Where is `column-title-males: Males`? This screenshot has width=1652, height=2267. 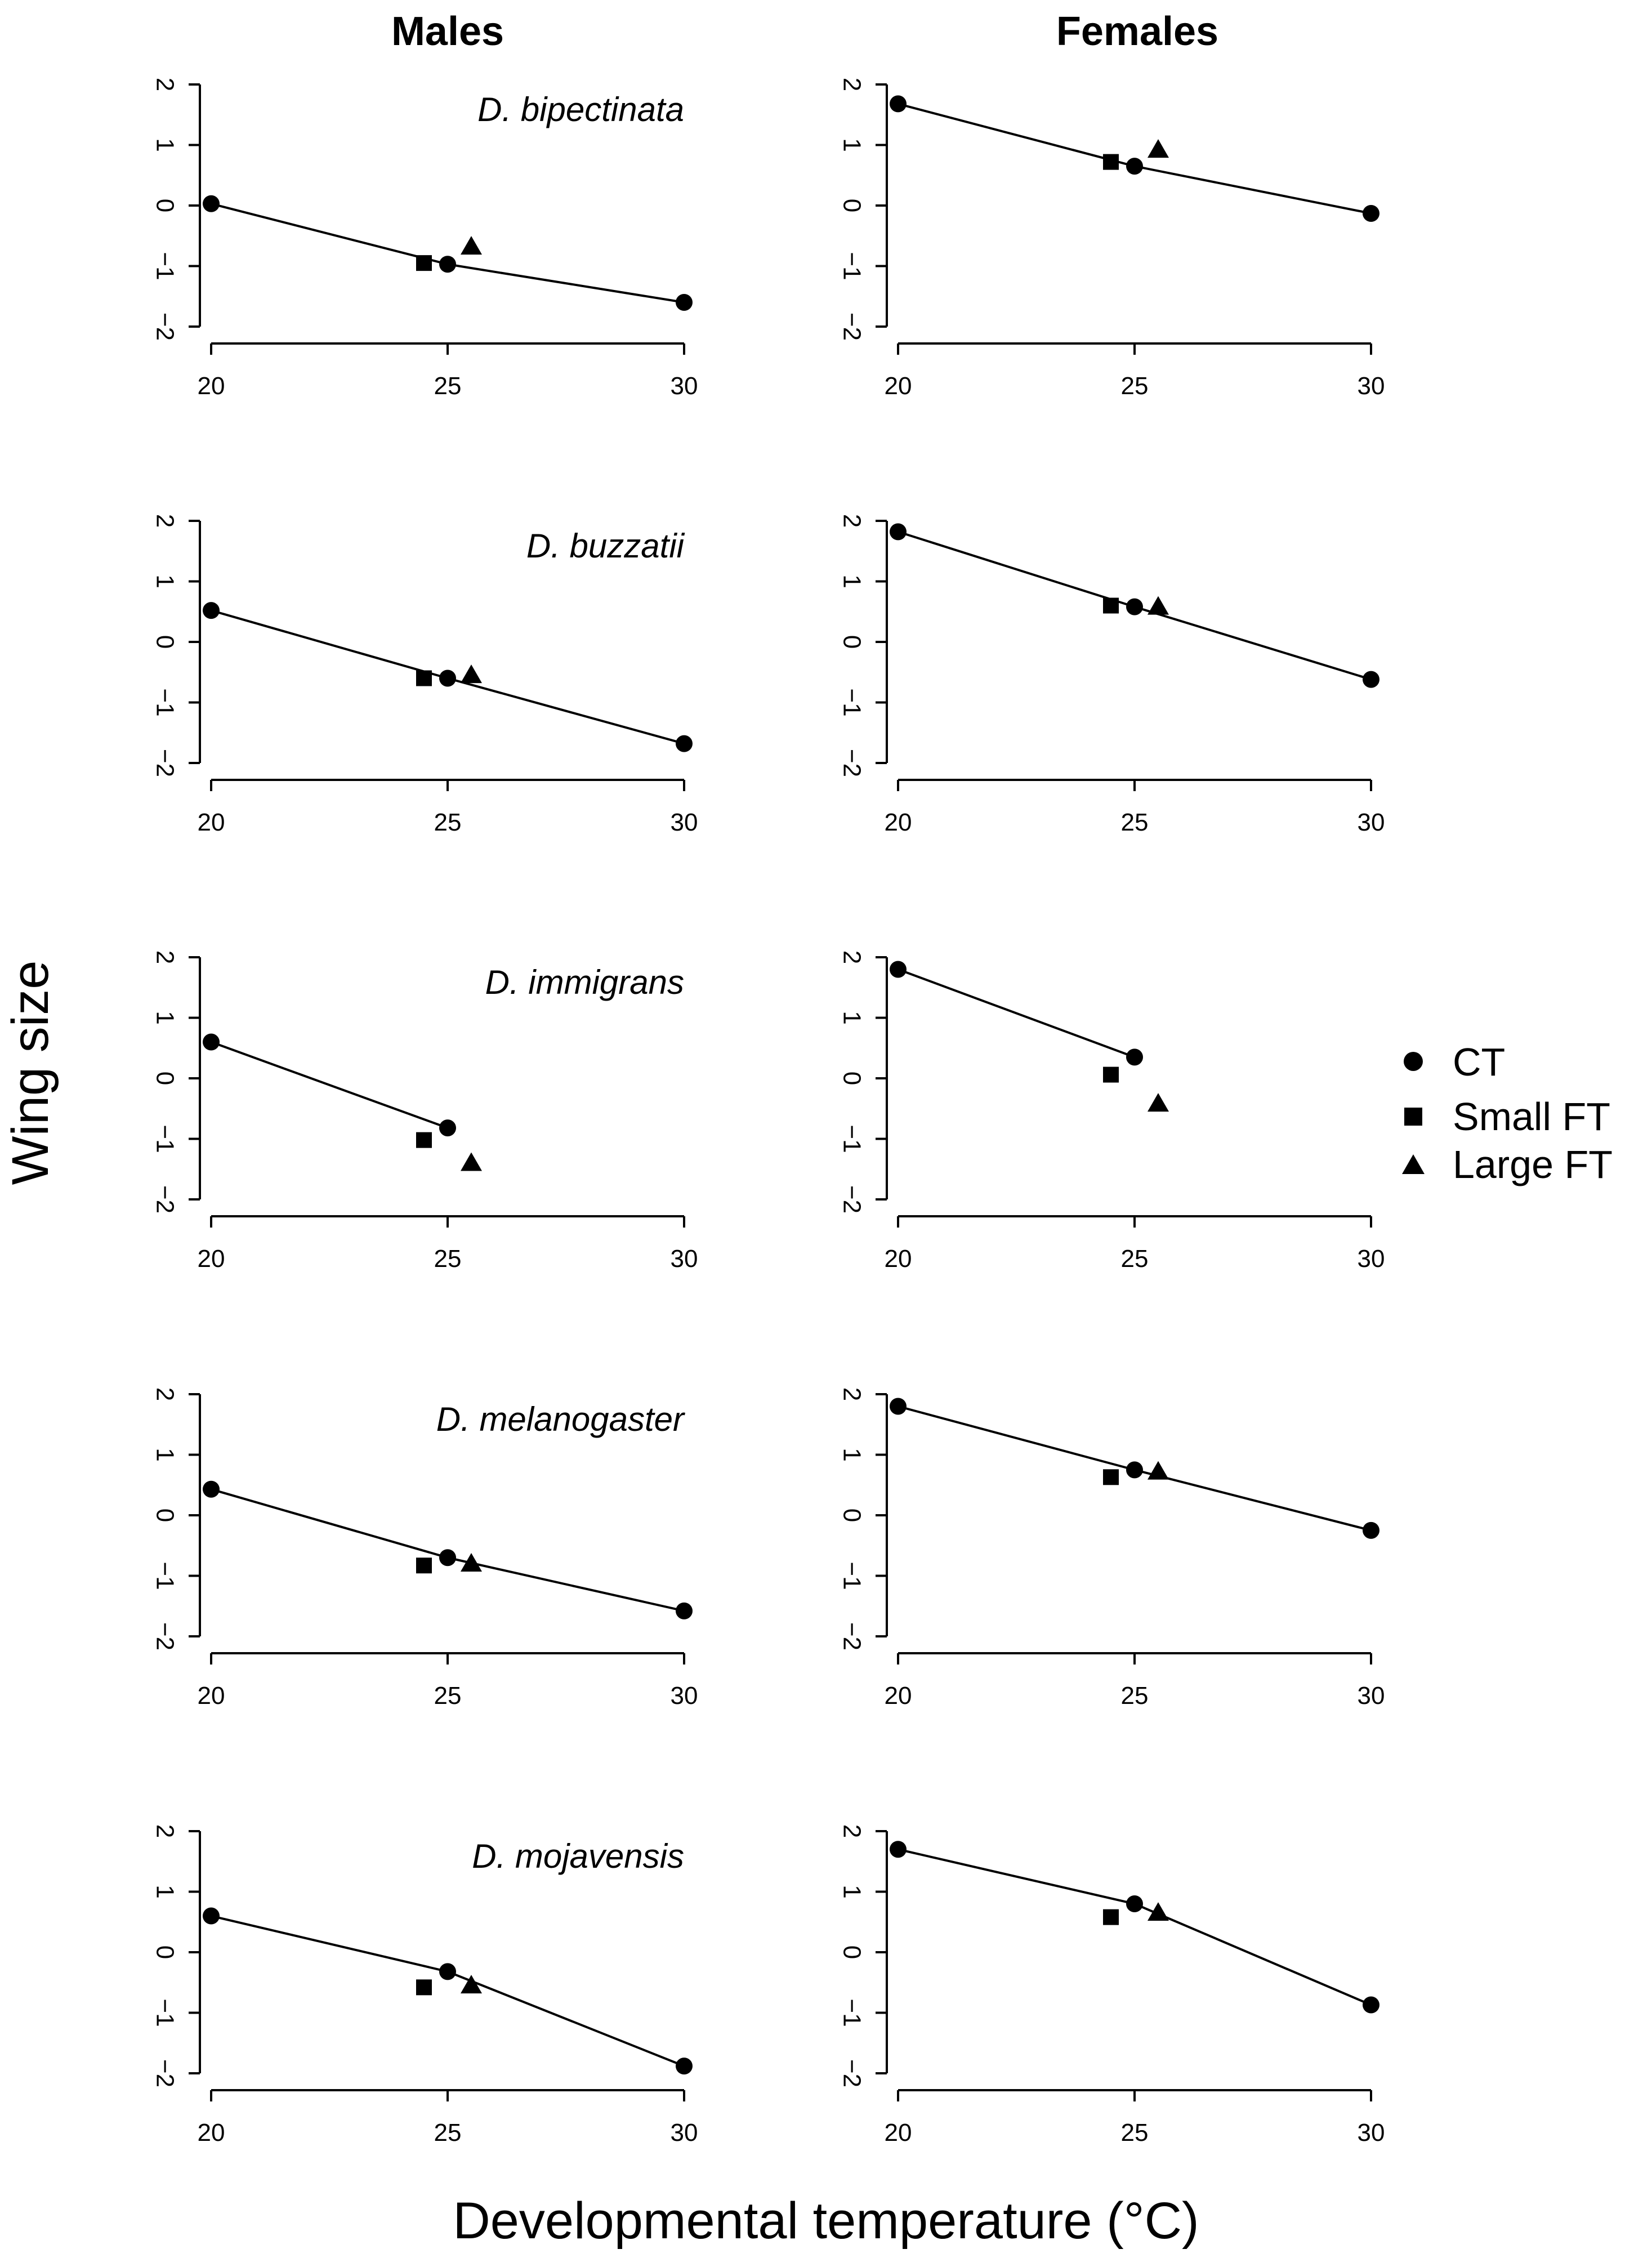 column-title-males: Males is located at coordinates (448, 31).